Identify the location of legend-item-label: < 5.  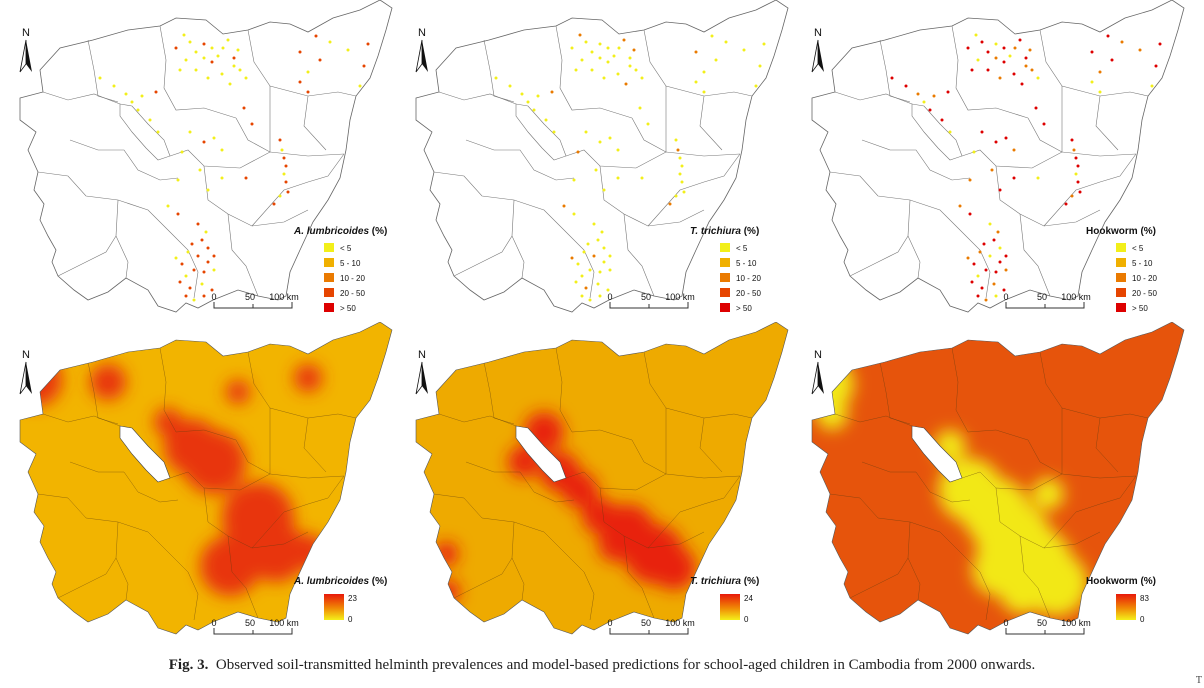
(1138, 248).